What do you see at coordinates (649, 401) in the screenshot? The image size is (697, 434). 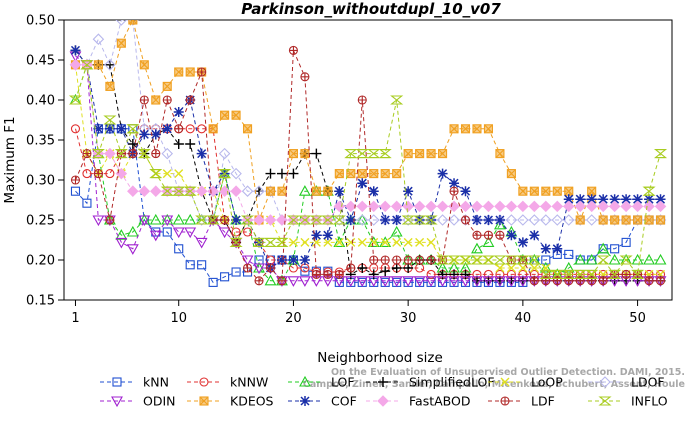 I see `legend-label: INFLO` at bounding box center [649, 401].